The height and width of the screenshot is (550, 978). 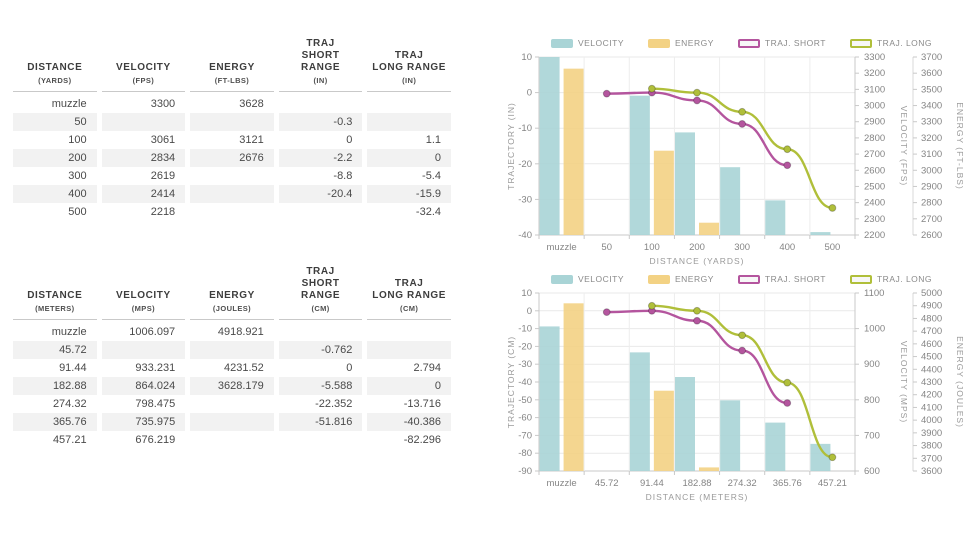 I want to click on column-header-label: DISTANCE, so click(x=55, y=295).